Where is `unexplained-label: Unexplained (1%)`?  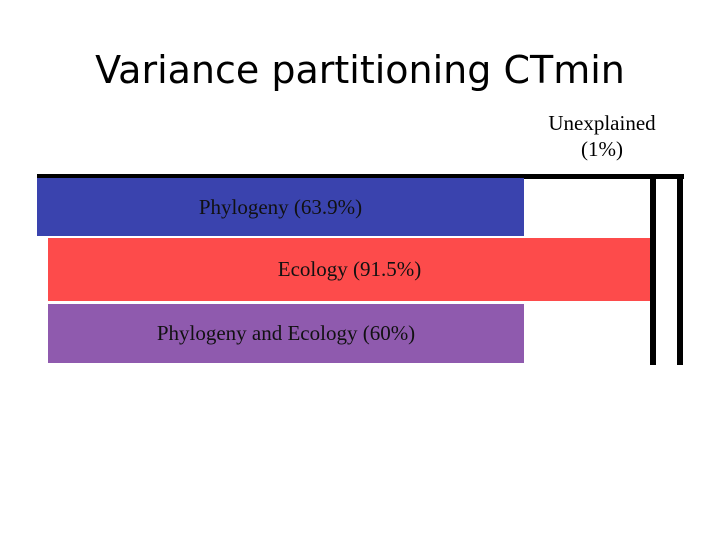 unexplained-label: Unexplained (1%) is located at coordinates (602, 136).